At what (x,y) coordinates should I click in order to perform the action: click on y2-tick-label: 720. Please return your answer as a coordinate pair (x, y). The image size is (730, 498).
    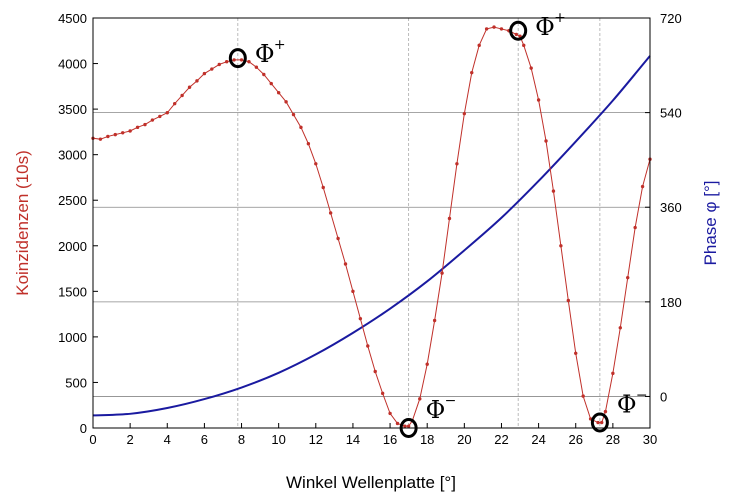
    Looking at the image, I should click on (671, 18).